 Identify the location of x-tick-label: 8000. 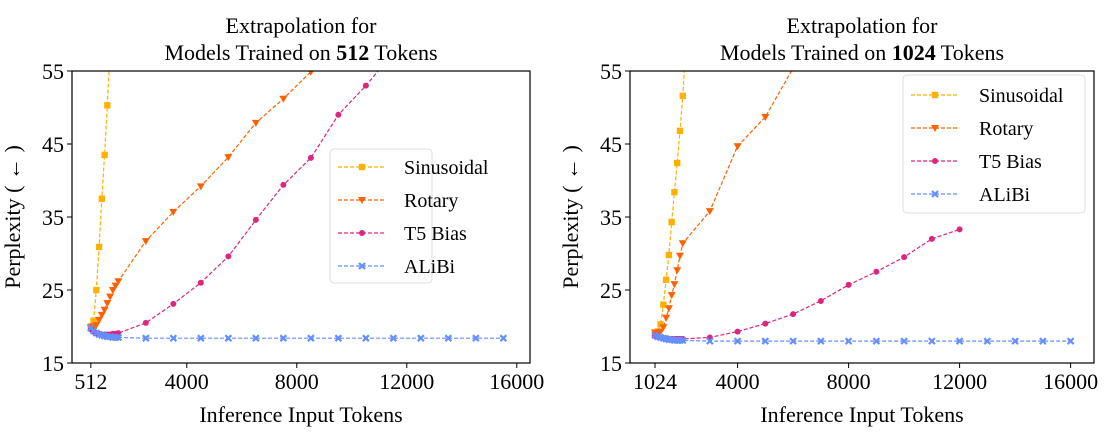
(849, 381).